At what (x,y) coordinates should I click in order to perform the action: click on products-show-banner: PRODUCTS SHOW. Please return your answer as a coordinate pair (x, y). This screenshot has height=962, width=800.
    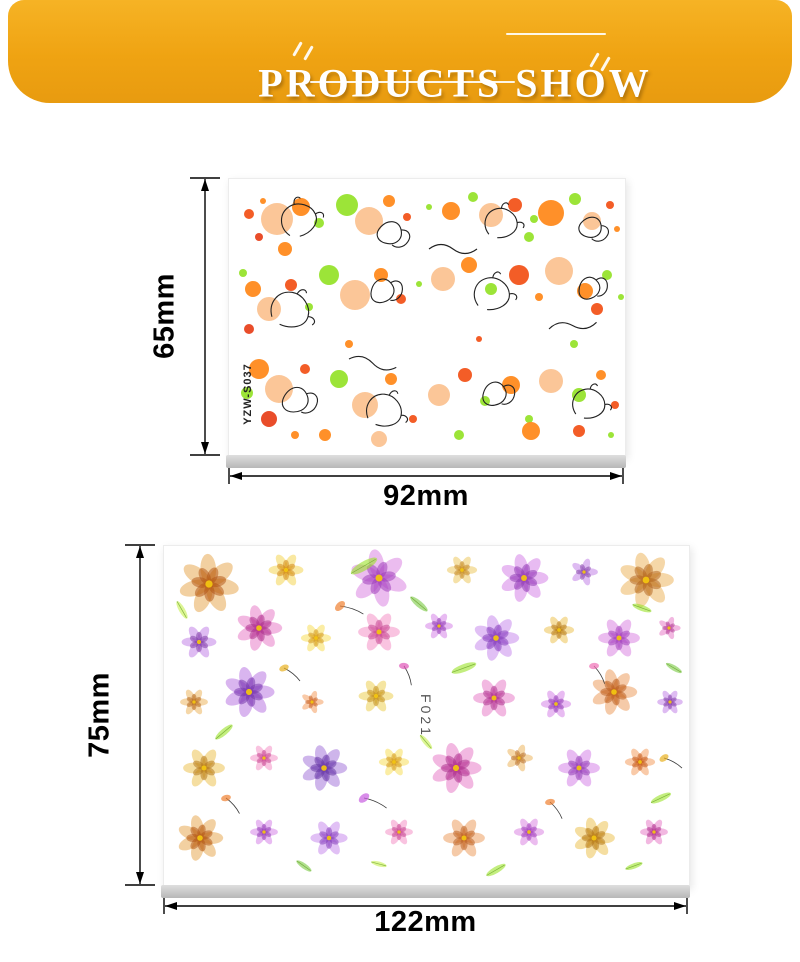
    Looking at the image, I should click on (400, 52).